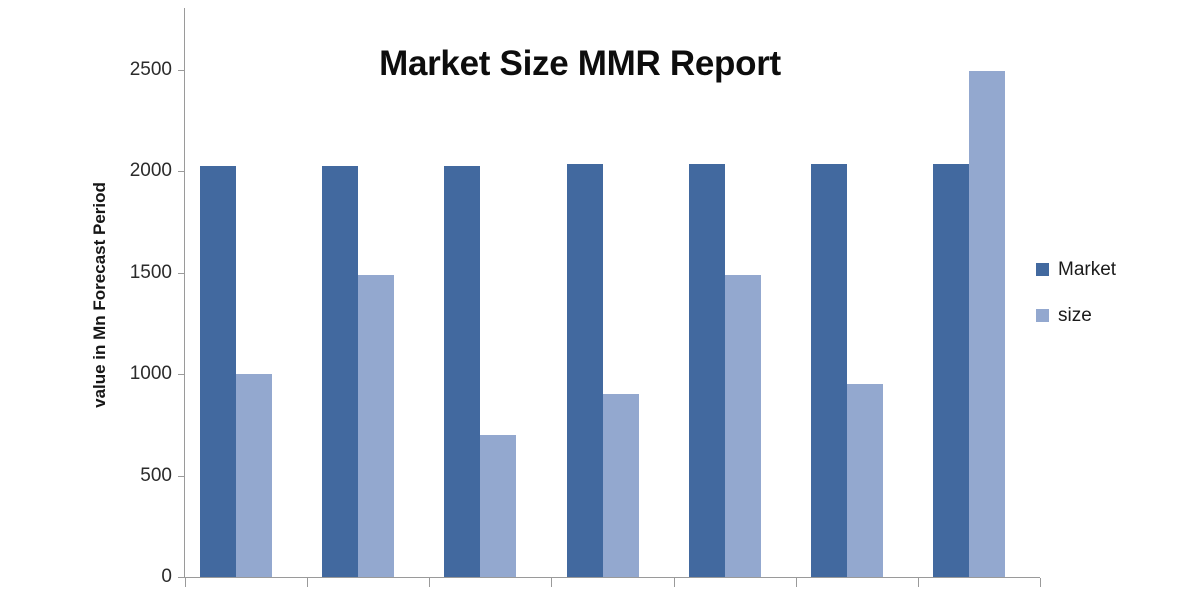 This screenshot has height=600, width=1200. I want to click on legend-item: Market, so click(1076, 269).